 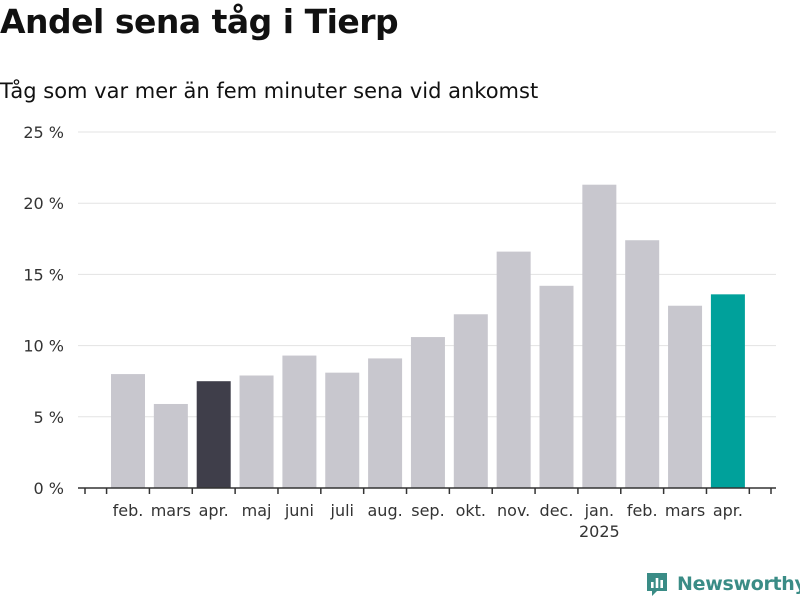 I want to click on brand-logo: Newsworthy, so click(x=722, y=584).